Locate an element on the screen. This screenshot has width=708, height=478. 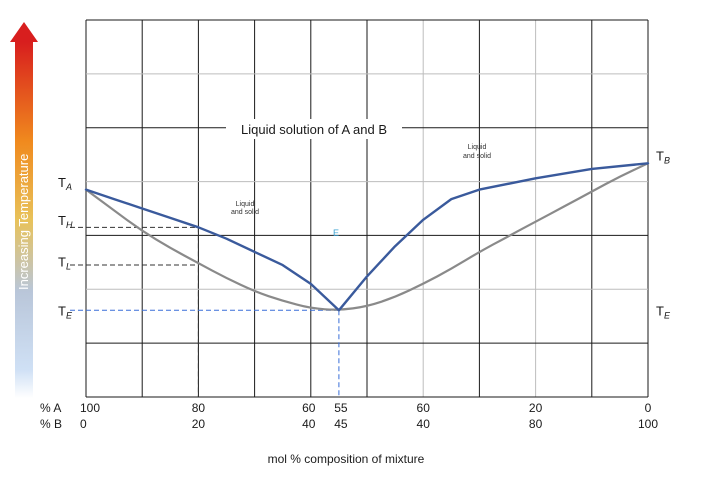
x-tick-b: 100 is located at coordinates (648, 424).